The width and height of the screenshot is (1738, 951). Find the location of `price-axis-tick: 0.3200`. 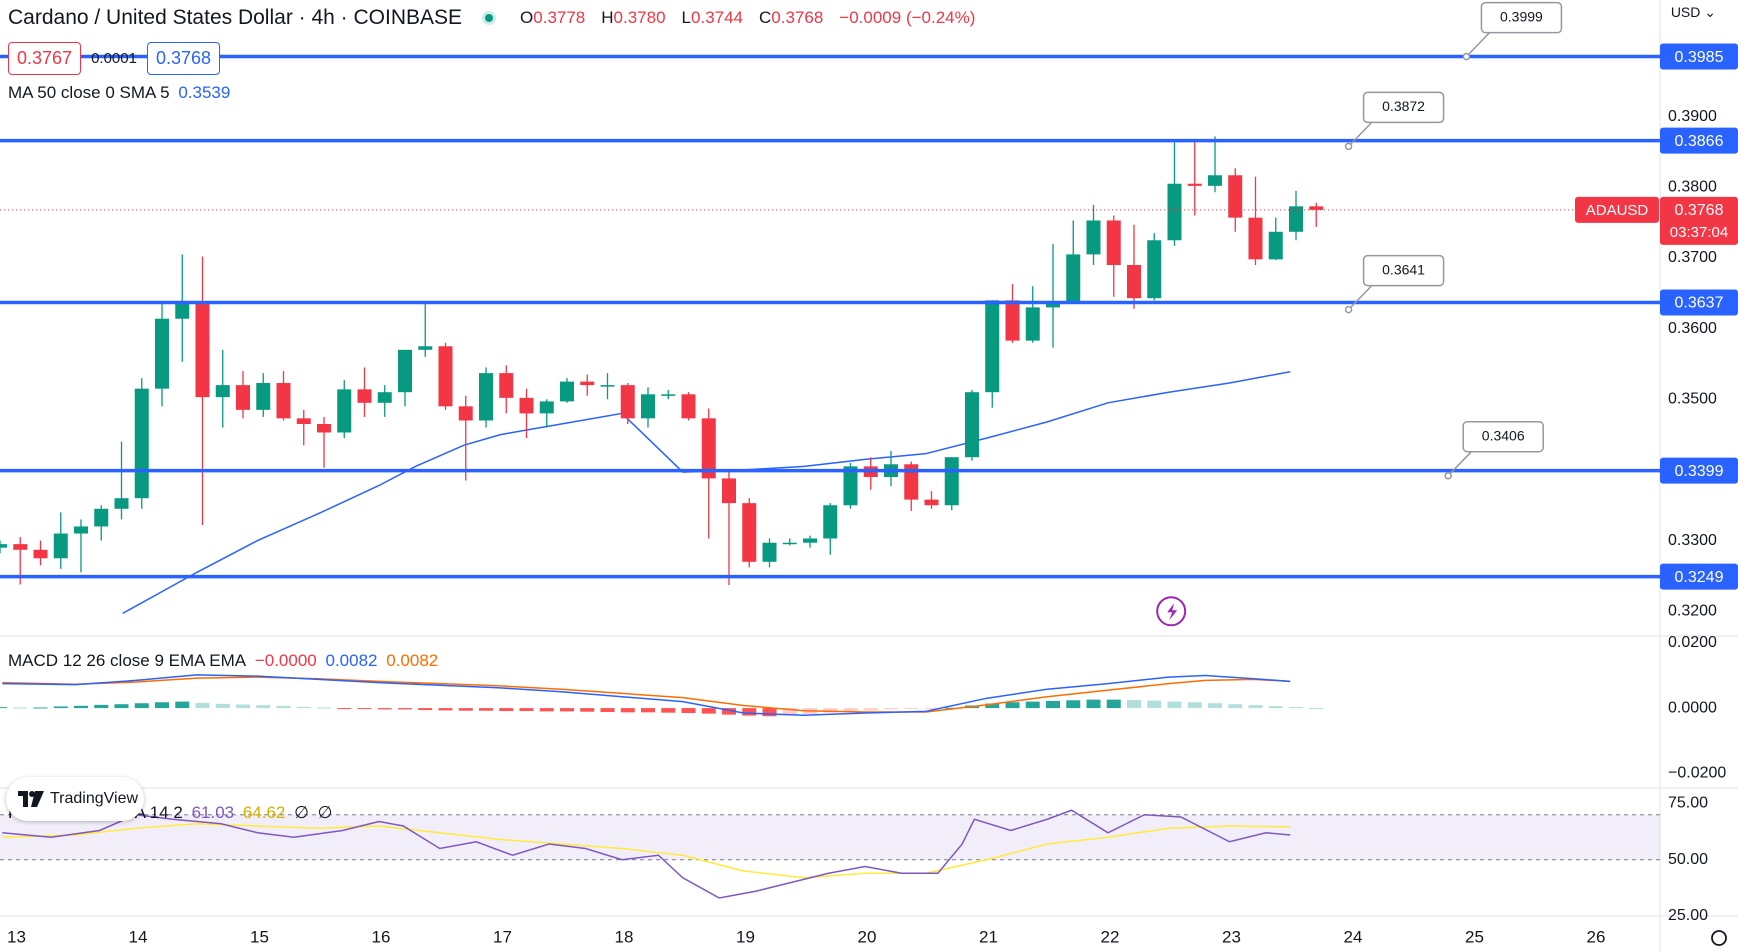

price-axis-tick: 0.3200 is located at coordinates (1692, 610).